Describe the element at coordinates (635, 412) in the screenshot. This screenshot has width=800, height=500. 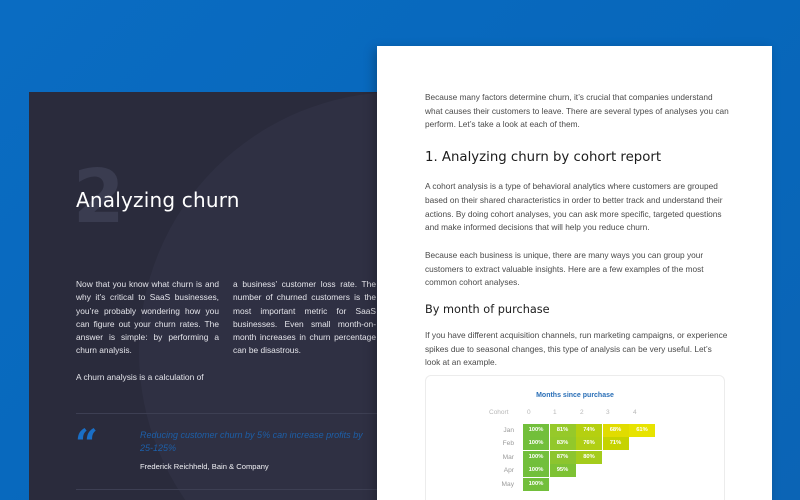
I see `column-header: 4` at that location.